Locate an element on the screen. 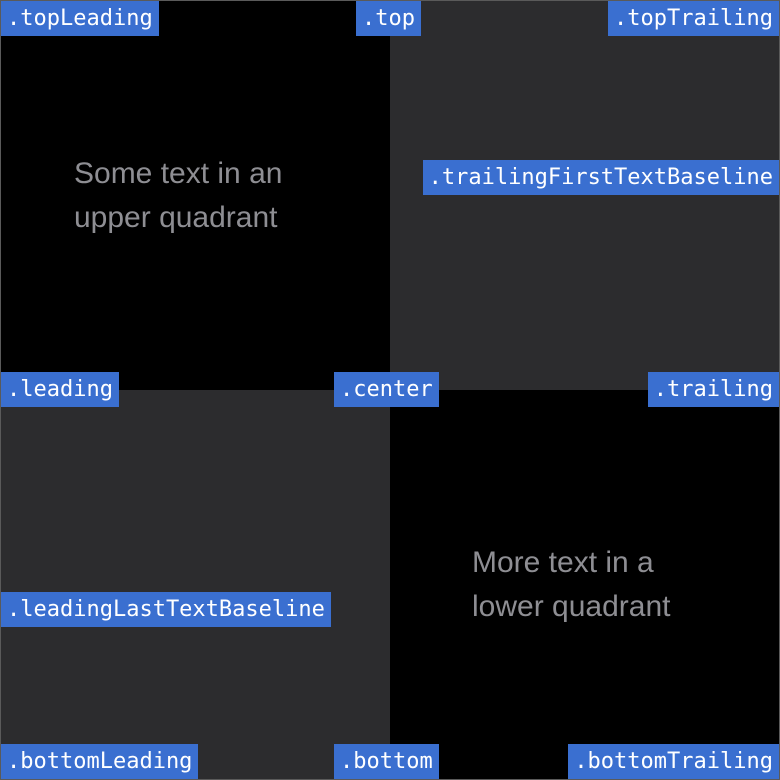  label-bottom-leading: .bottomLeading is located at coordinates (100, 761).